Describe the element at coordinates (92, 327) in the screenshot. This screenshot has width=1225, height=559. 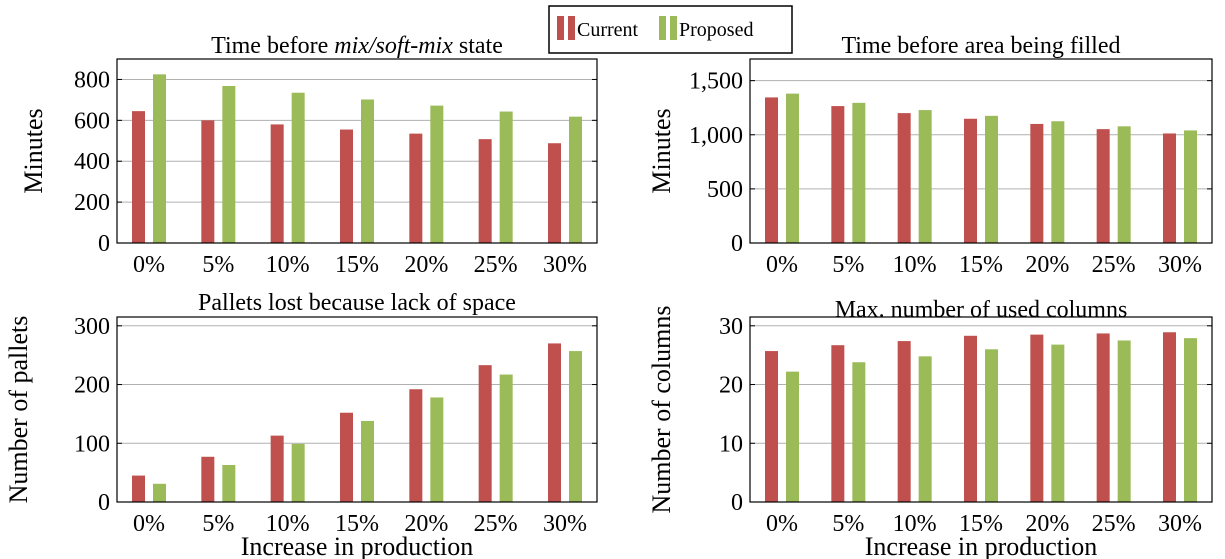
I see `ytick-label: 300` at that location.